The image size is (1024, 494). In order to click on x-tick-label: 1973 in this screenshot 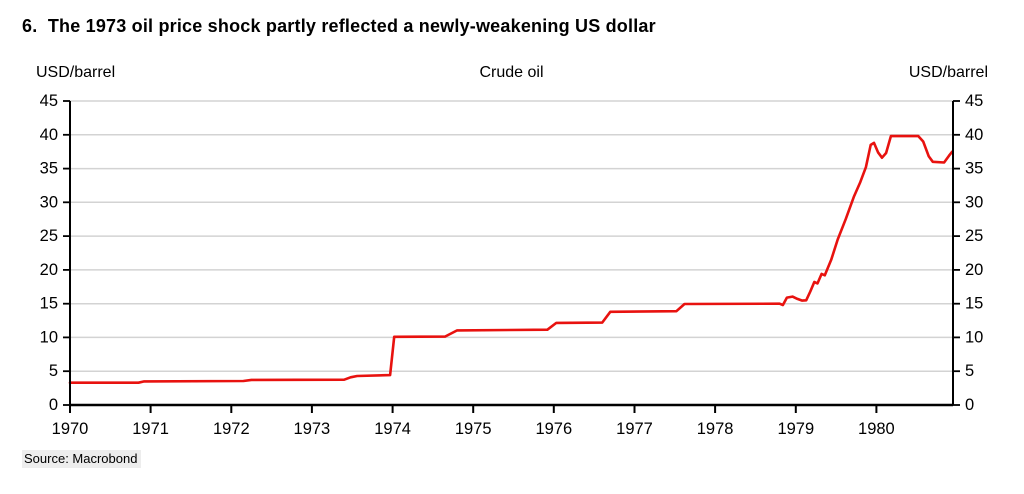, I will do `click(312, 429)`.